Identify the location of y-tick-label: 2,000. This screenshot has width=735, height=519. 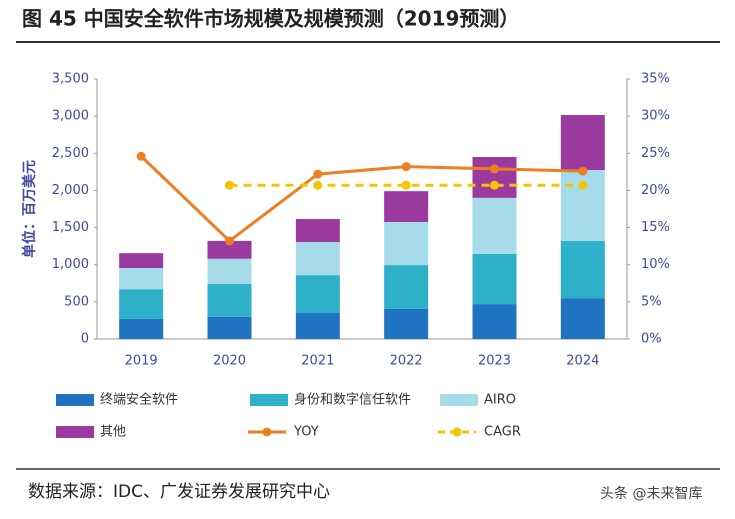
(70, 190).